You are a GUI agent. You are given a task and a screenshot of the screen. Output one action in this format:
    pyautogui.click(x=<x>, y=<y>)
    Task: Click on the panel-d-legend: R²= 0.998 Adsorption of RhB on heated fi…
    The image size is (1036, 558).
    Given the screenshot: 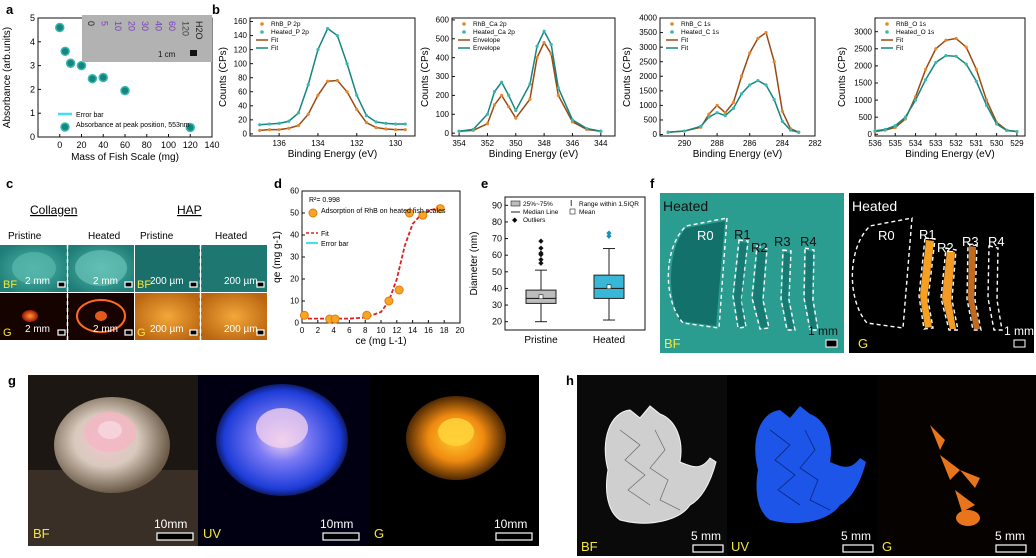 What is the action you would take?
    pyautogui.click(x=376, y=222)
    